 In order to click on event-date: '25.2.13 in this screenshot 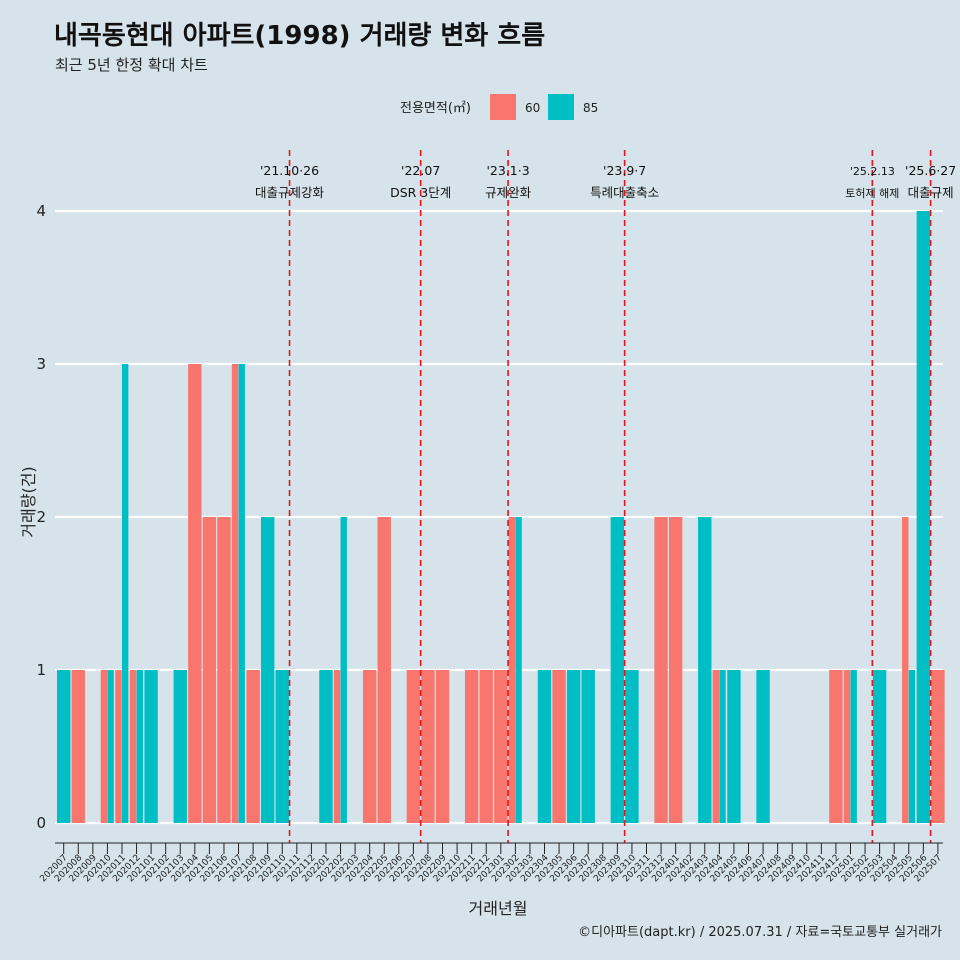, I will do `click(872, 171)`.